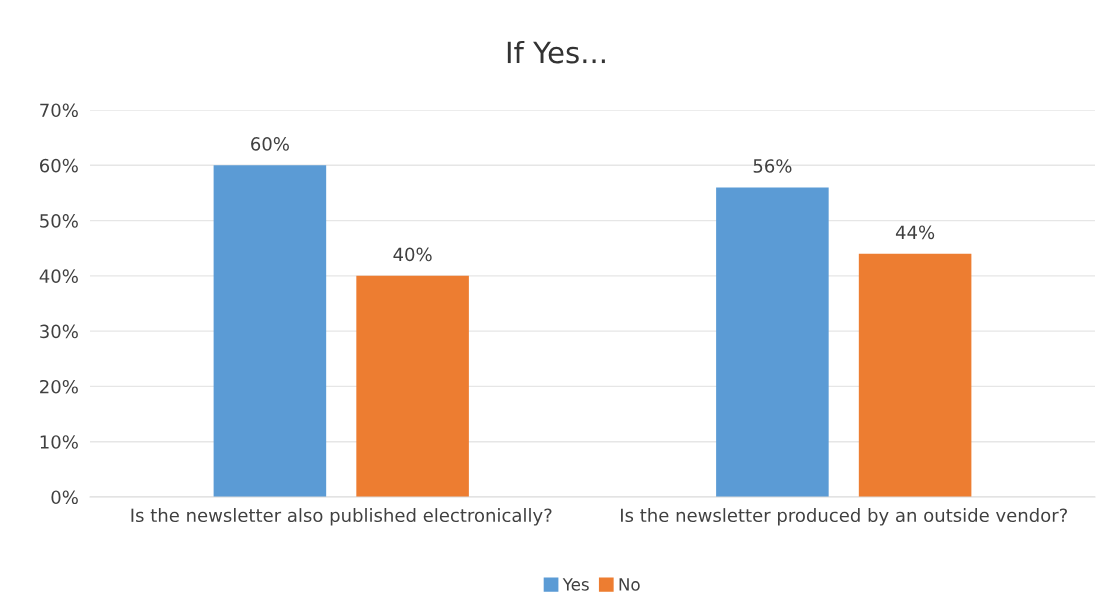  What do you see at coordinates (59, 221) in the screenshot?
I see `y-tick-label: 50%` at bounding box center [59, 221].